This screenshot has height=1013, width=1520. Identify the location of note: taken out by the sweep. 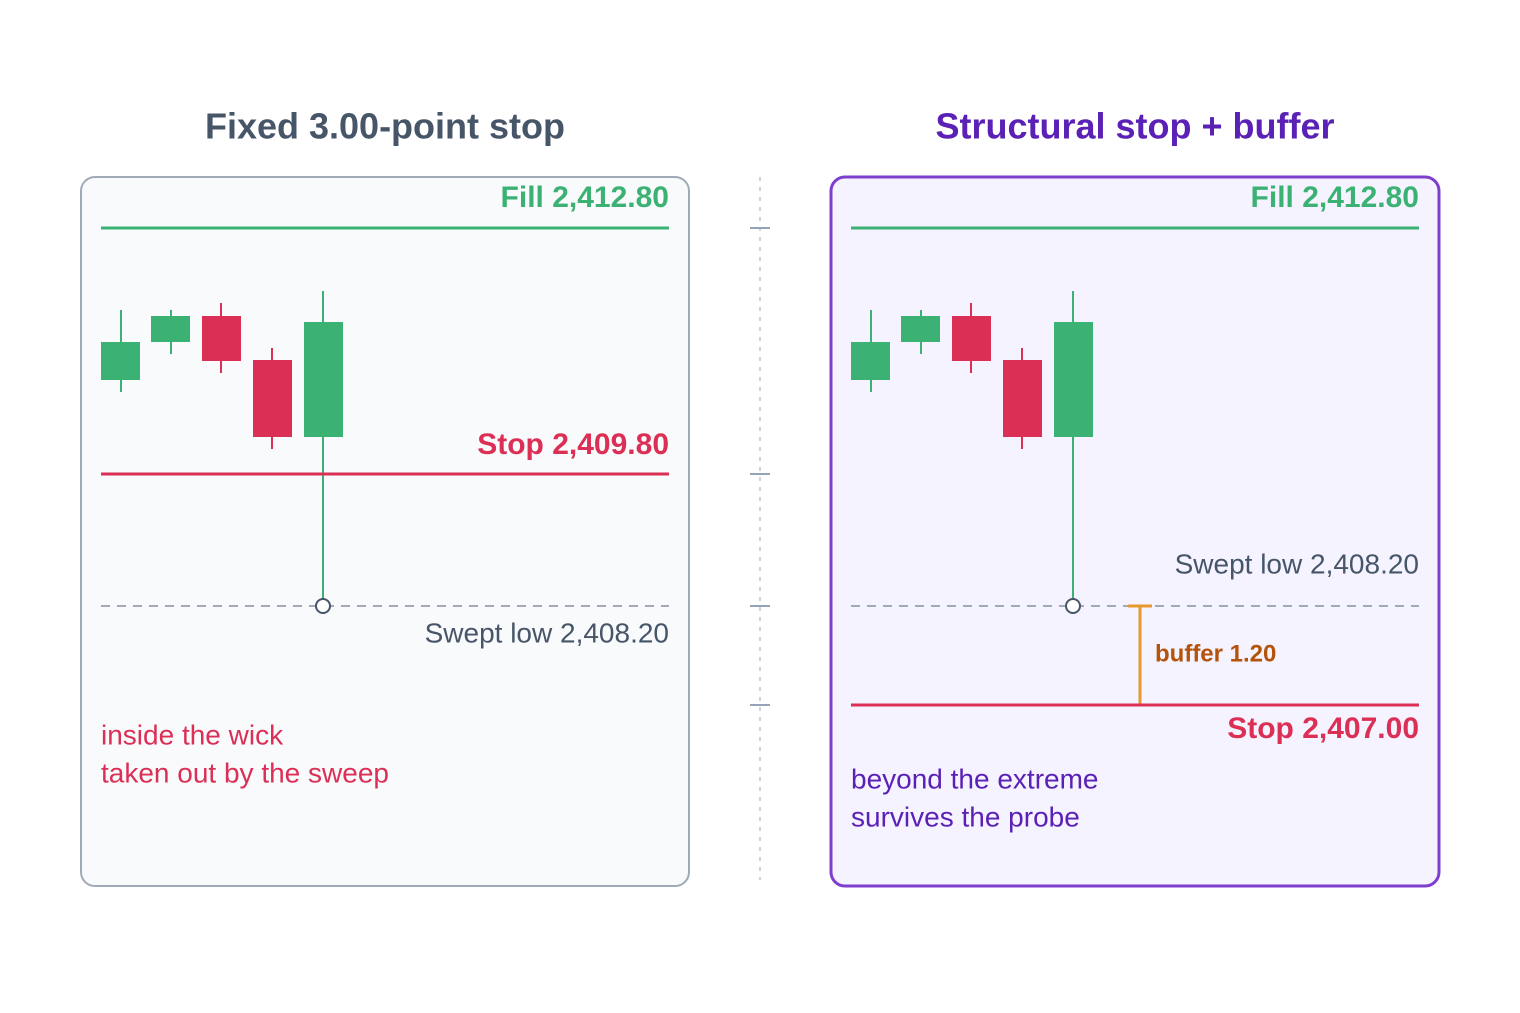
(245, 772).